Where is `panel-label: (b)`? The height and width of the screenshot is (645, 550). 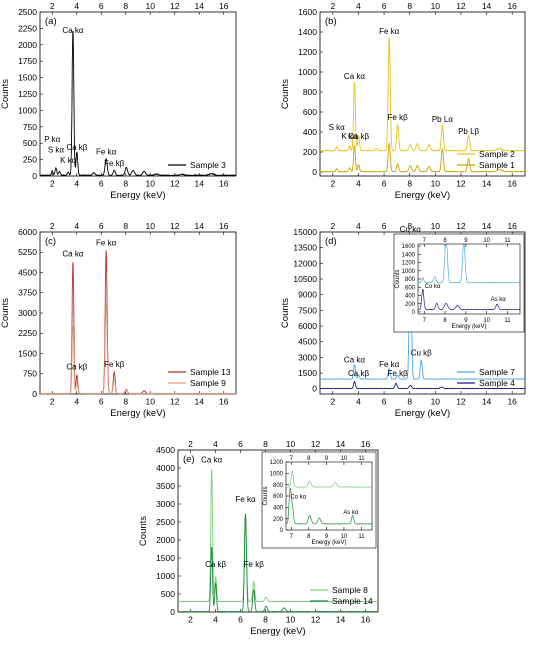
panel-label: (b) is located at coordinates (331, 21).